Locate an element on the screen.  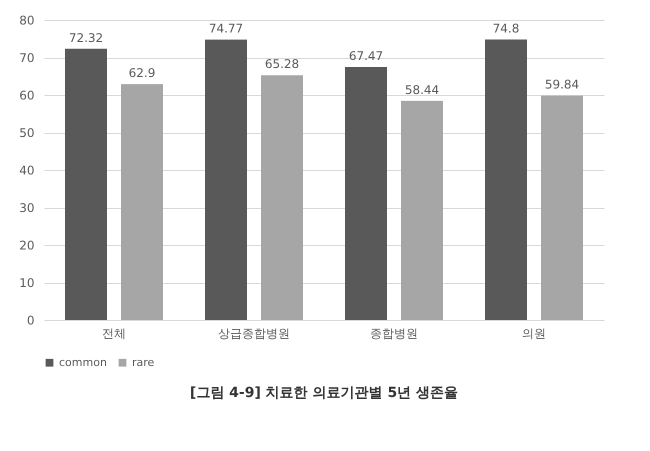
y-tick-label: 30 is located at coordinates (26, 208).